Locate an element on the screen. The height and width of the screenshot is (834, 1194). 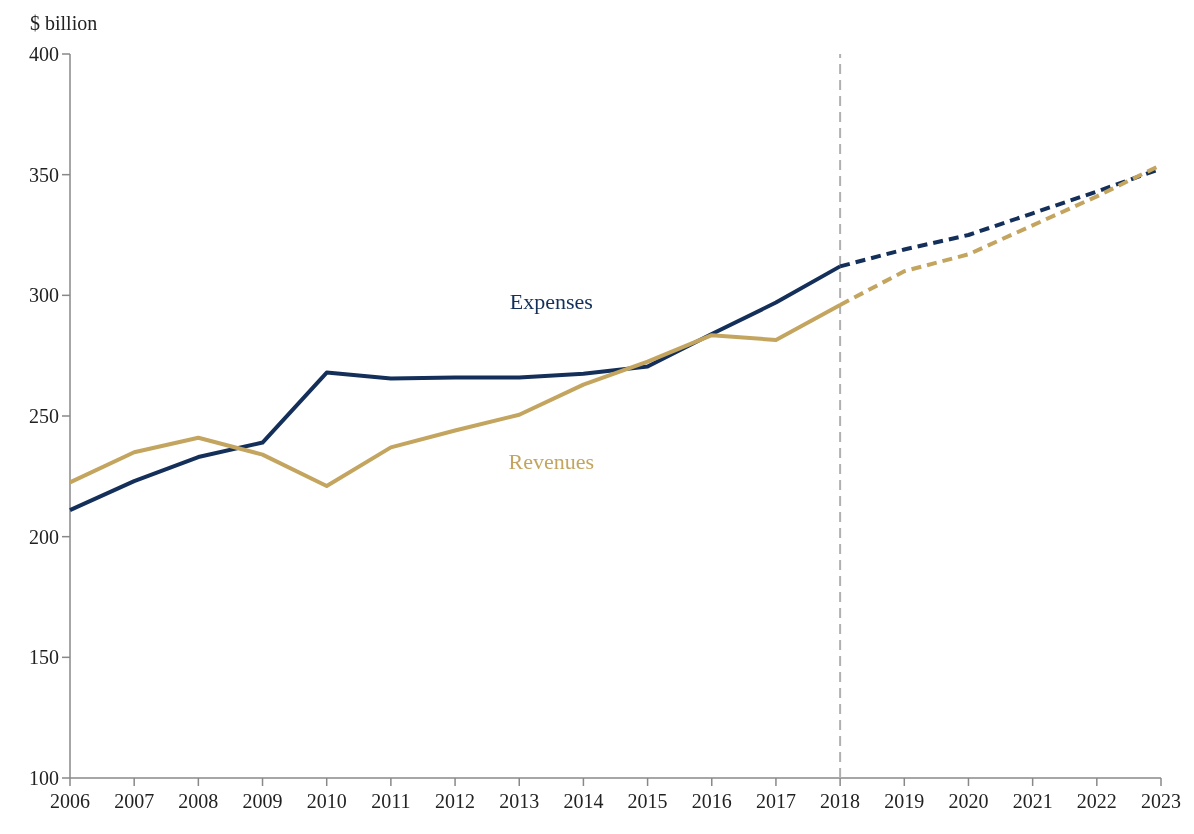
x-tick-label: 2023 is located at coordinates (1161, 801).